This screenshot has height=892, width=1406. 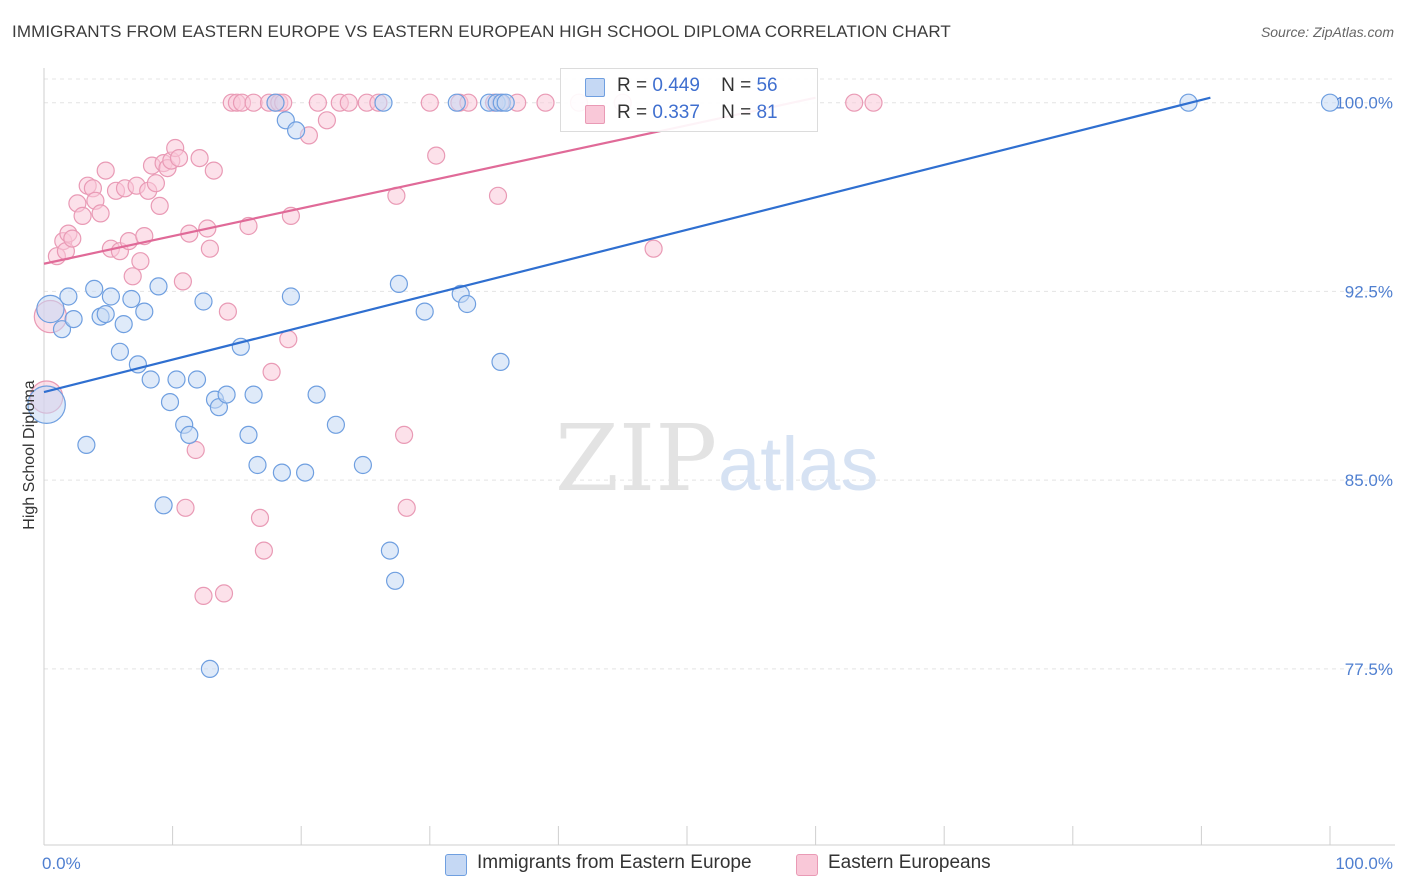 I want to click on y-tick-label-0: 100.0%, so click(x=1364, y=103).